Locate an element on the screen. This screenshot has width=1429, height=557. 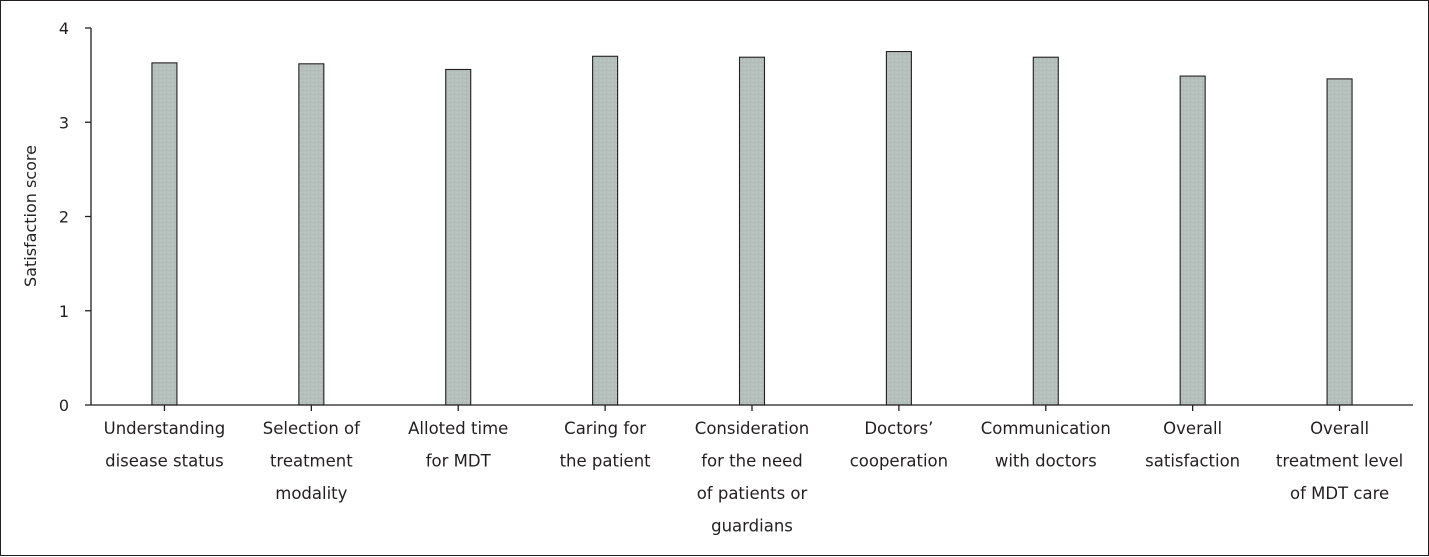
y-tick-label: 1 is located at coordinates (64, 311).